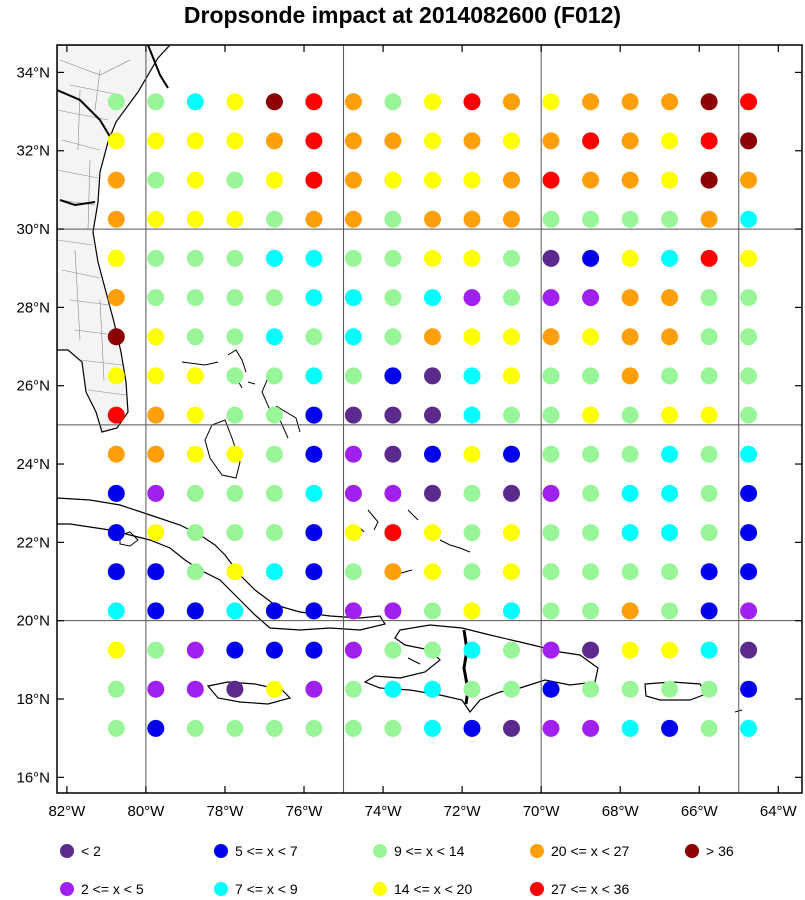 The image size is (805, 900). Describe the element at coordinates (116, 337) in the screenshot. I see `impact-dot-r6-c0` at that location.